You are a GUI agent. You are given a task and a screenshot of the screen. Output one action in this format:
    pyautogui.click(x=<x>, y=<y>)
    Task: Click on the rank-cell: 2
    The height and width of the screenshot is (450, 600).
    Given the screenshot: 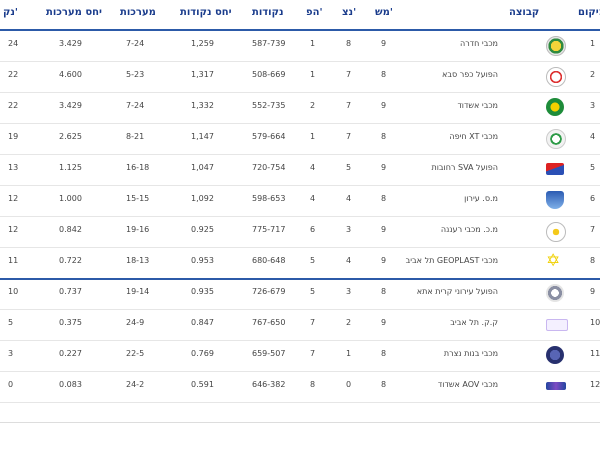 What is the action you would take?
    pyautogui.click(x=593, y=74)
    